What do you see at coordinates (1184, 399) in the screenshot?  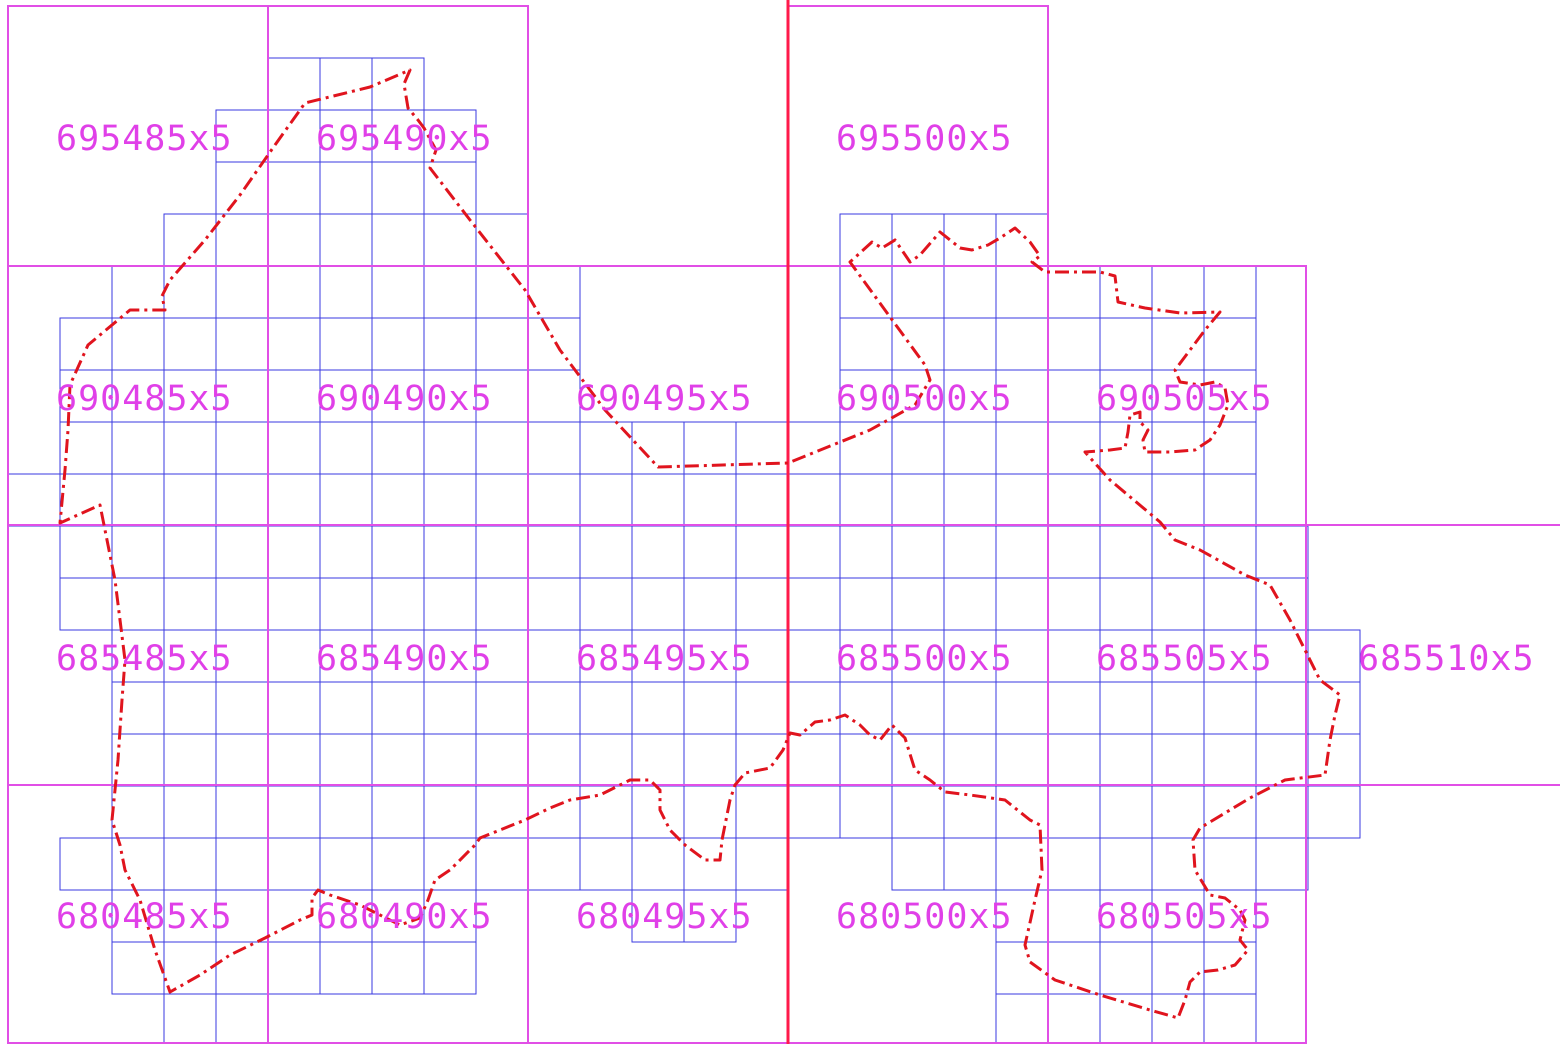 I see `sheet-label-690505: 690505x5` at bounding box center [1184, 399].